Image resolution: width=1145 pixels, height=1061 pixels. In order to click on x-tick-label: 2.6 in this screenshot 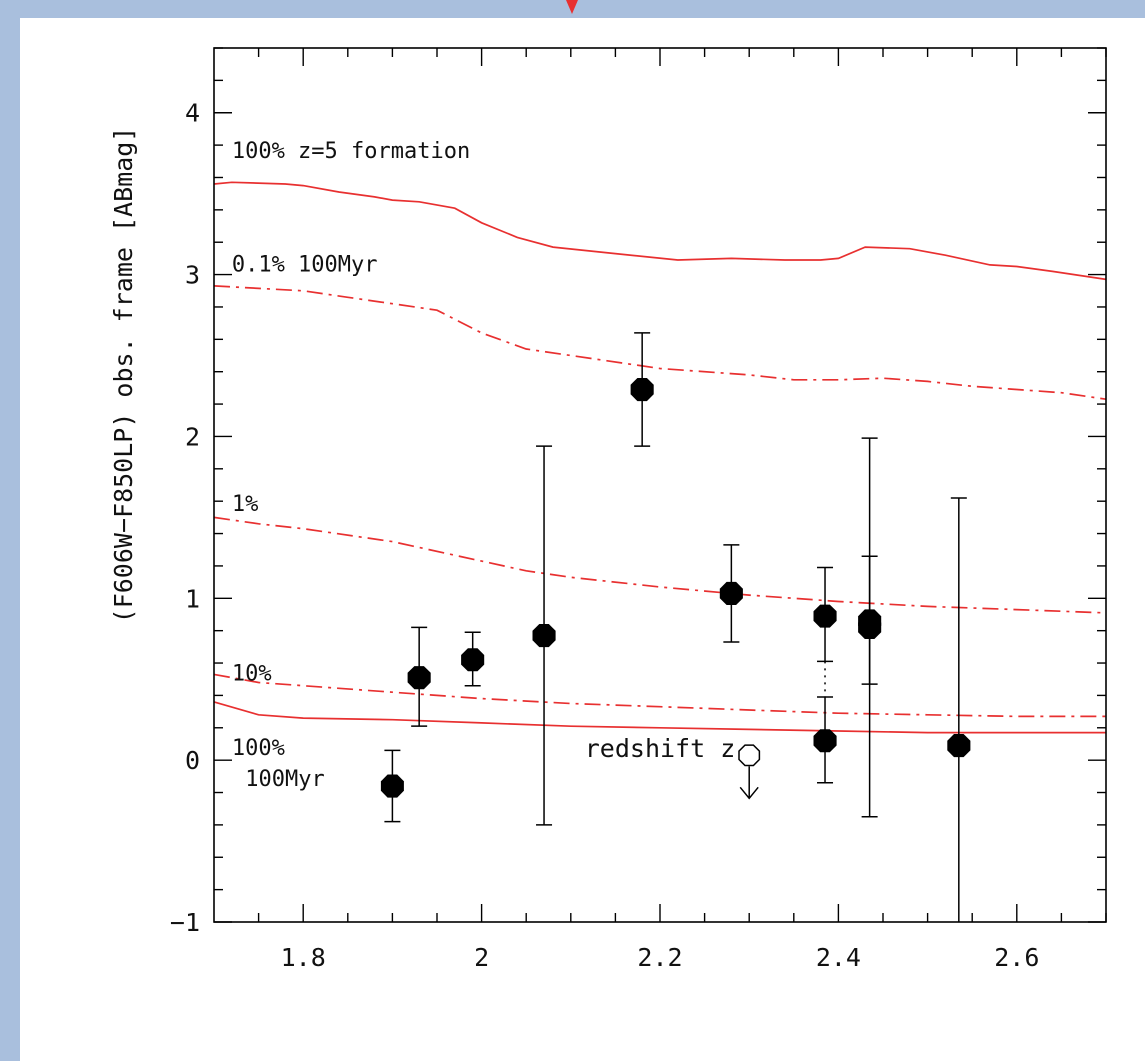, I will do `click(1016, 957)`.